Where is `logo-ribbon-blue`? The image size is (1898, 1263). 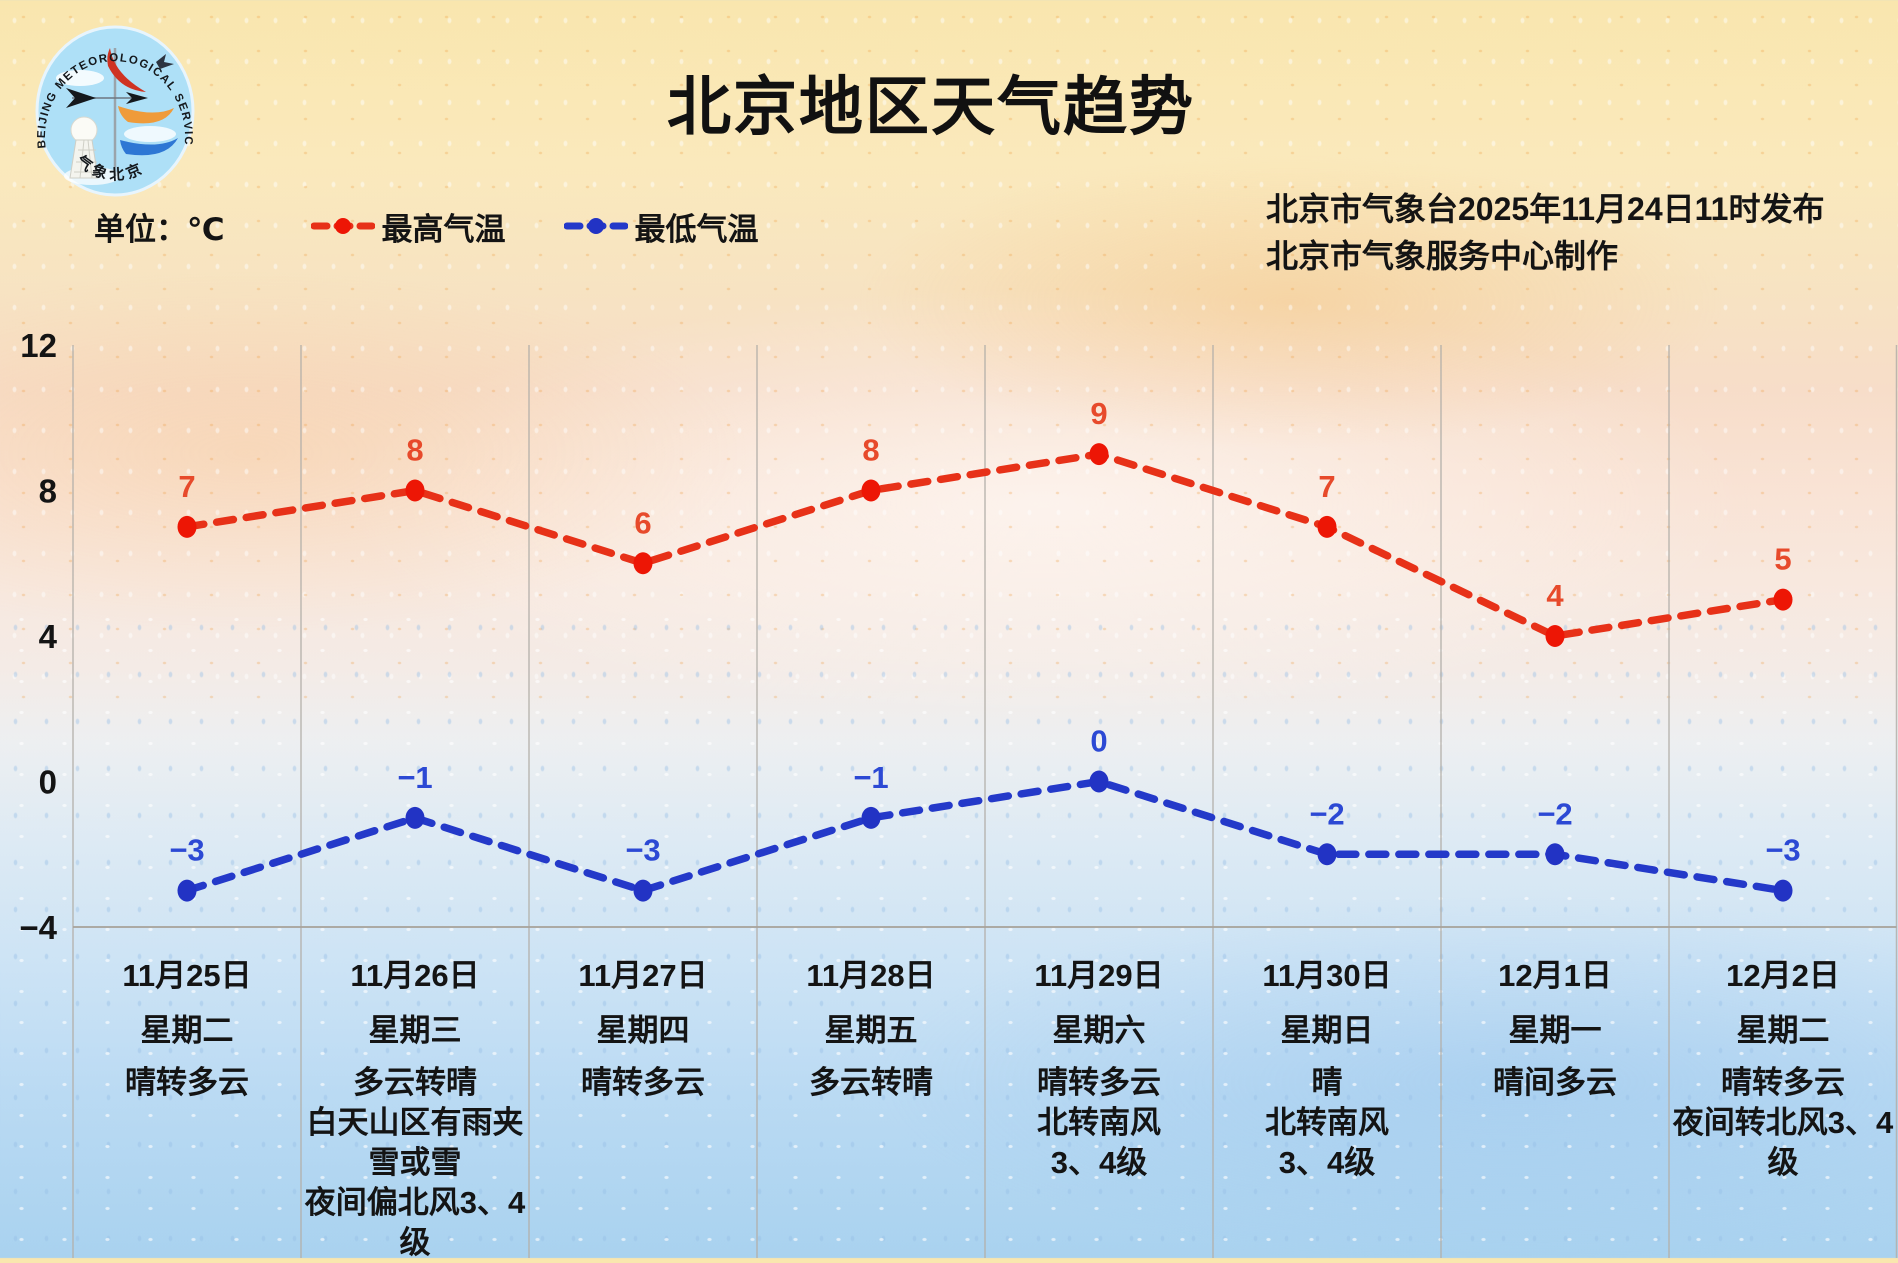 logo-ribbon-blue is located at coordinates (149, 147).